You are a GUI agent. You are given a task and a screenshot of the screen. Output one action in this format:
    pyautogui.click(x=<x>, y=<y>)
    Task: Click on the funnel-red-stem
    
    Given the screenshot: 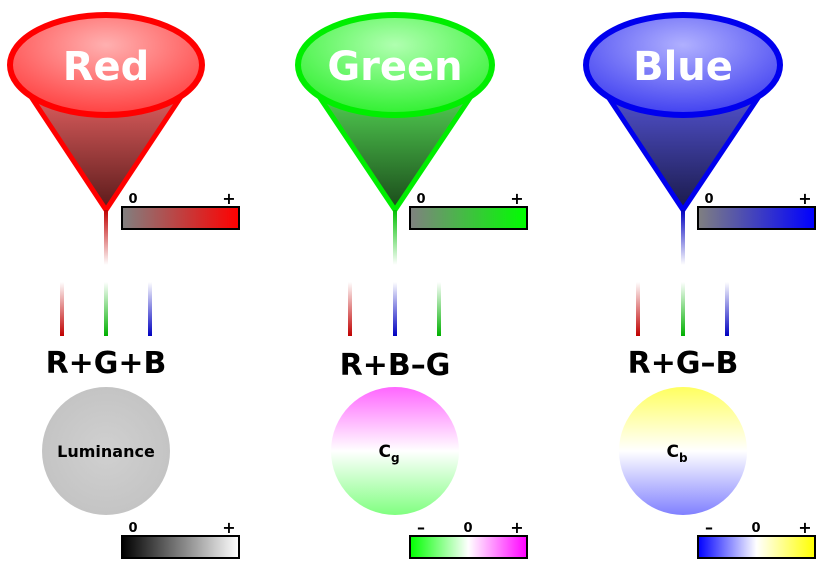 What is the action you would take?
    pyautogui.click(x=106, y=237)
    